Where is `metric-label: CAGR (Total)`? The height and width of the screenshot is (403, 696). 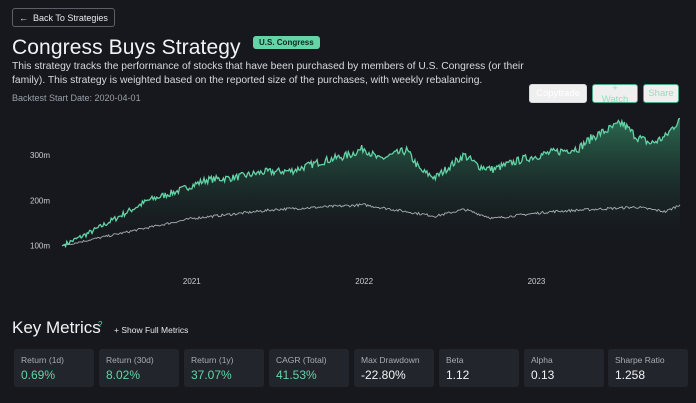 metric-label: CAGR (Total) is located at coordinates (301, 360).